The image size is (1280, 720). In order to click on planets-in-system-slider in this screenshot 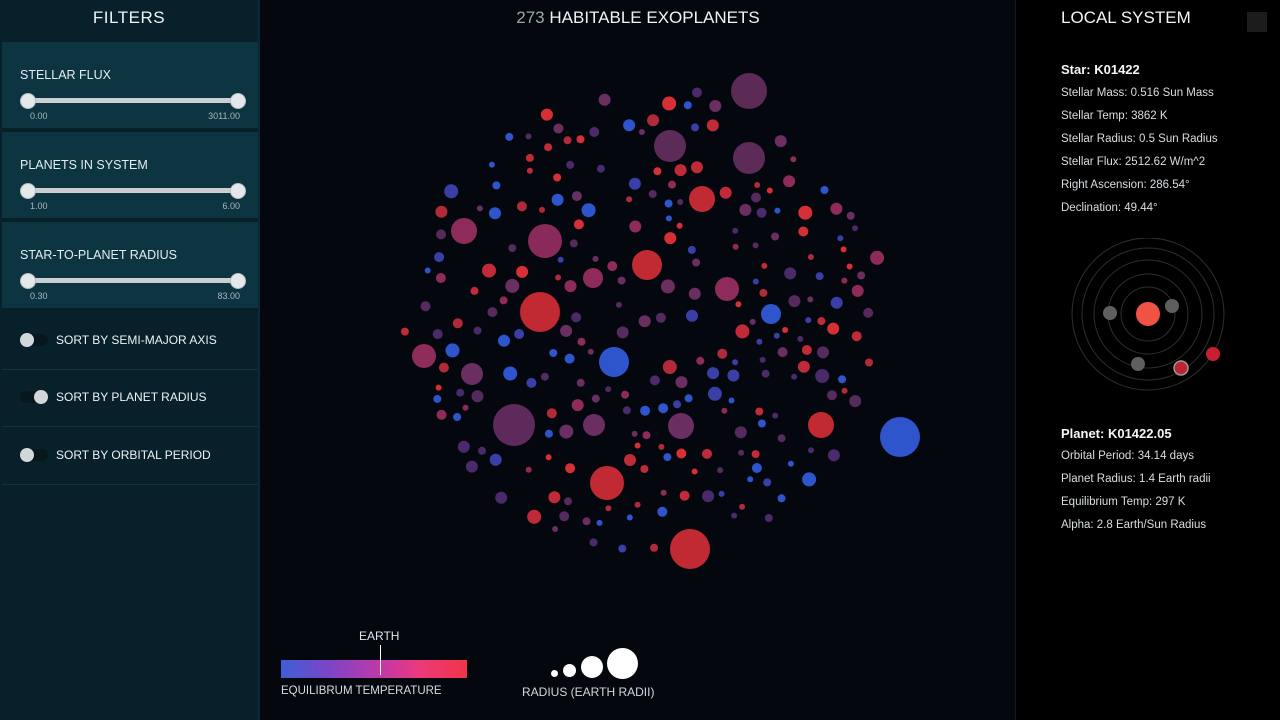, I will do `click(133, 190)`.